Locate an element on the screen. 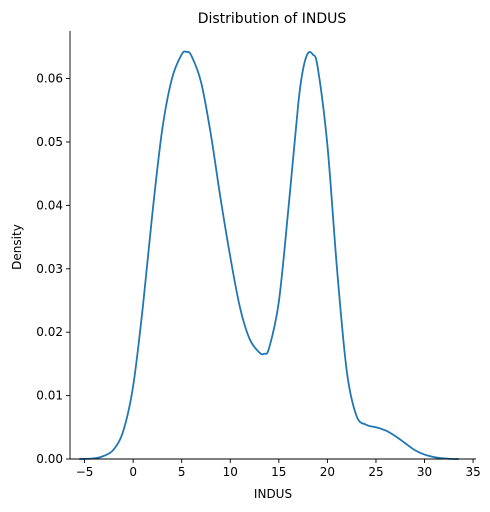 Image resolution: width=490 pixels, height=512 pixels. y-tick-label: 0.06 is located at coordinates (49, 79).